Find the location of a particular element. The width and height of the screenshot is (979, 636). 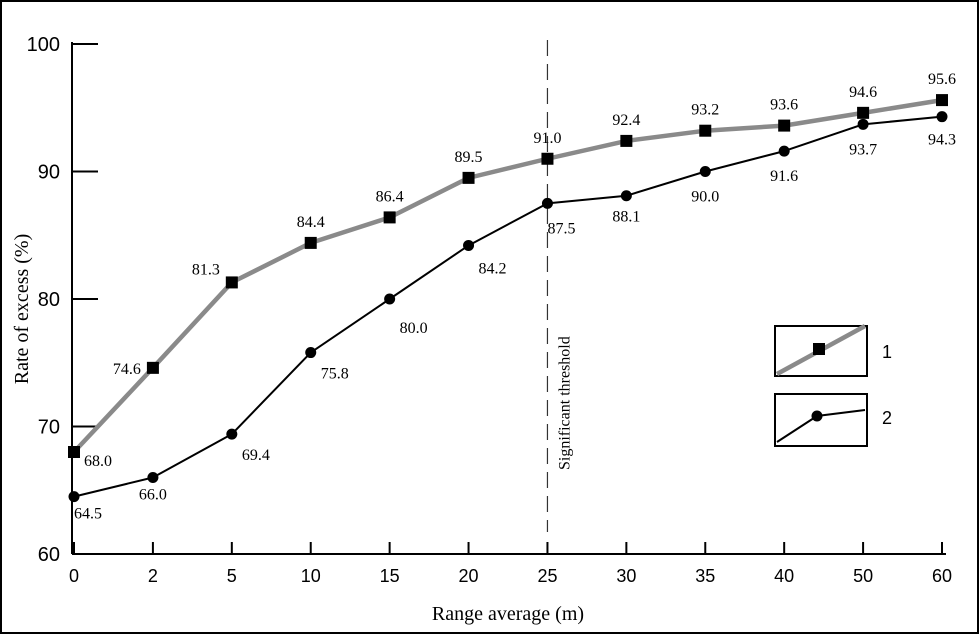

series-1-data-label-2: 74.6 is located at coordinates (127, 369).